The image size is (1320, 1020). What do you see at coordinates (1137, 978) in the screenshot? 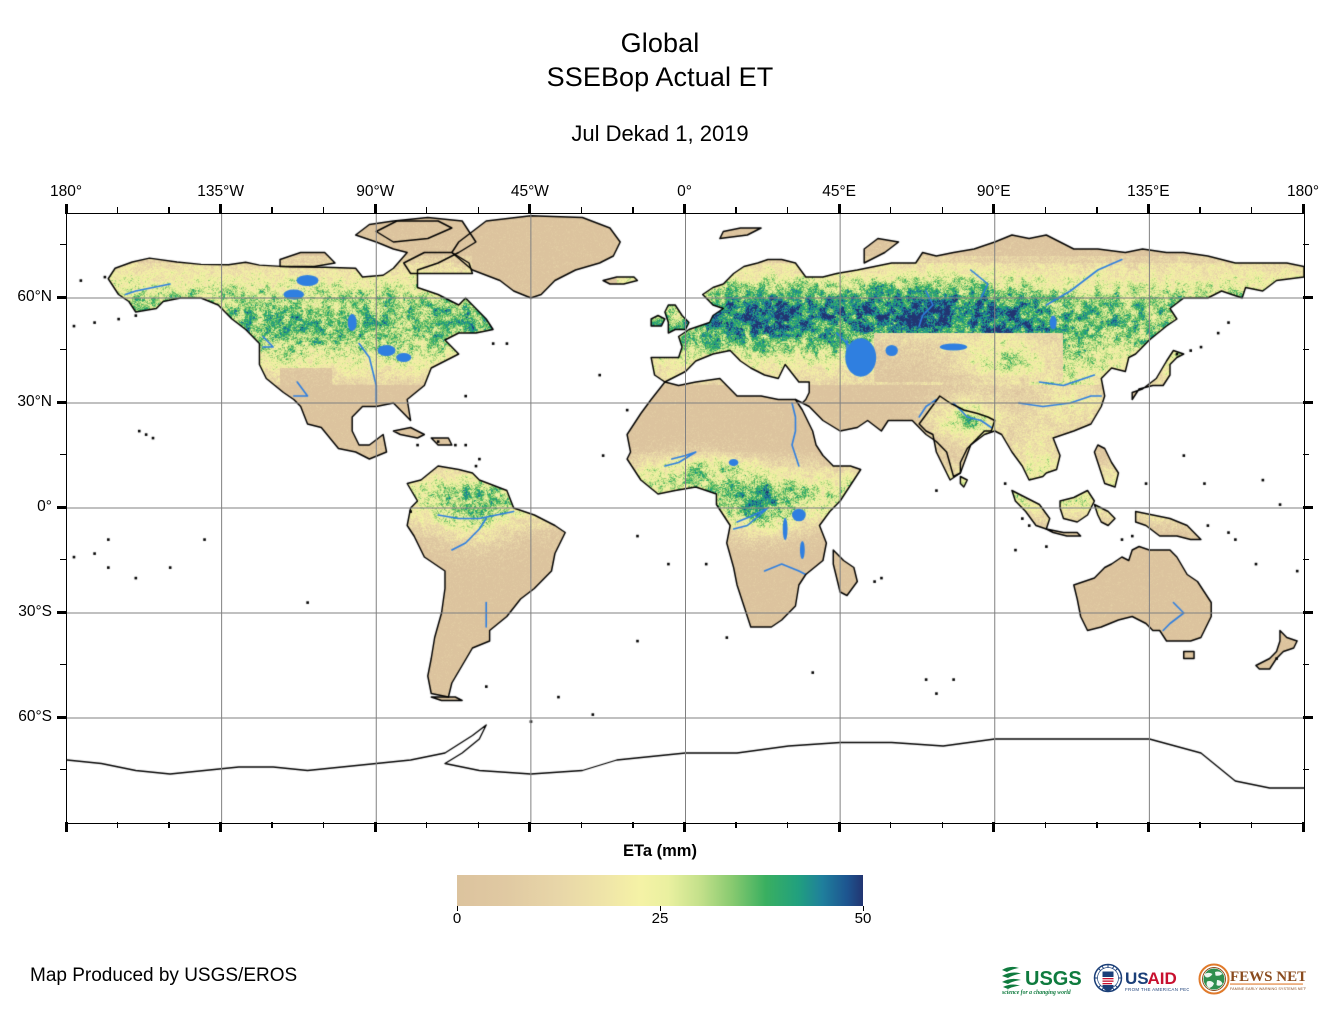
I see `usaid-wordmark-us: US` at bounding box center [1137, 978].